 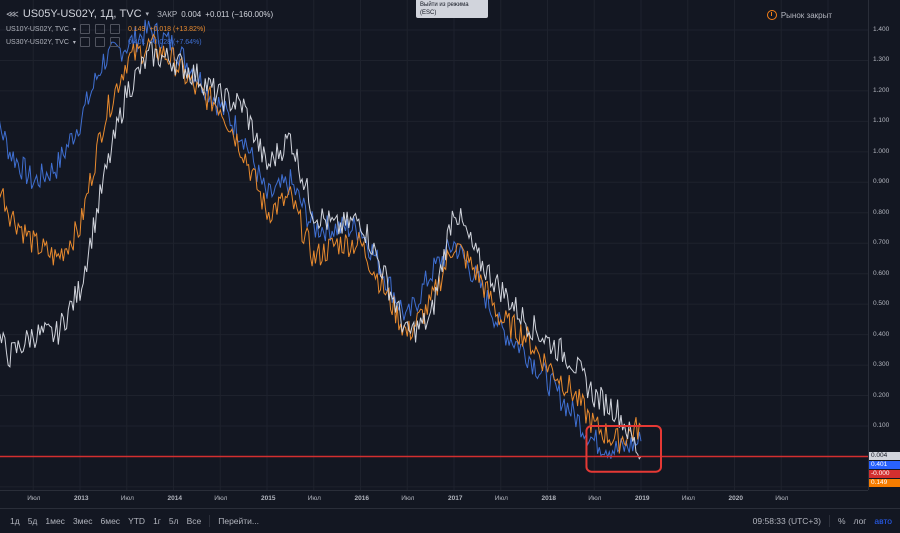 I want to click on time-tick-label: 2018, so click(x=548, y=498).